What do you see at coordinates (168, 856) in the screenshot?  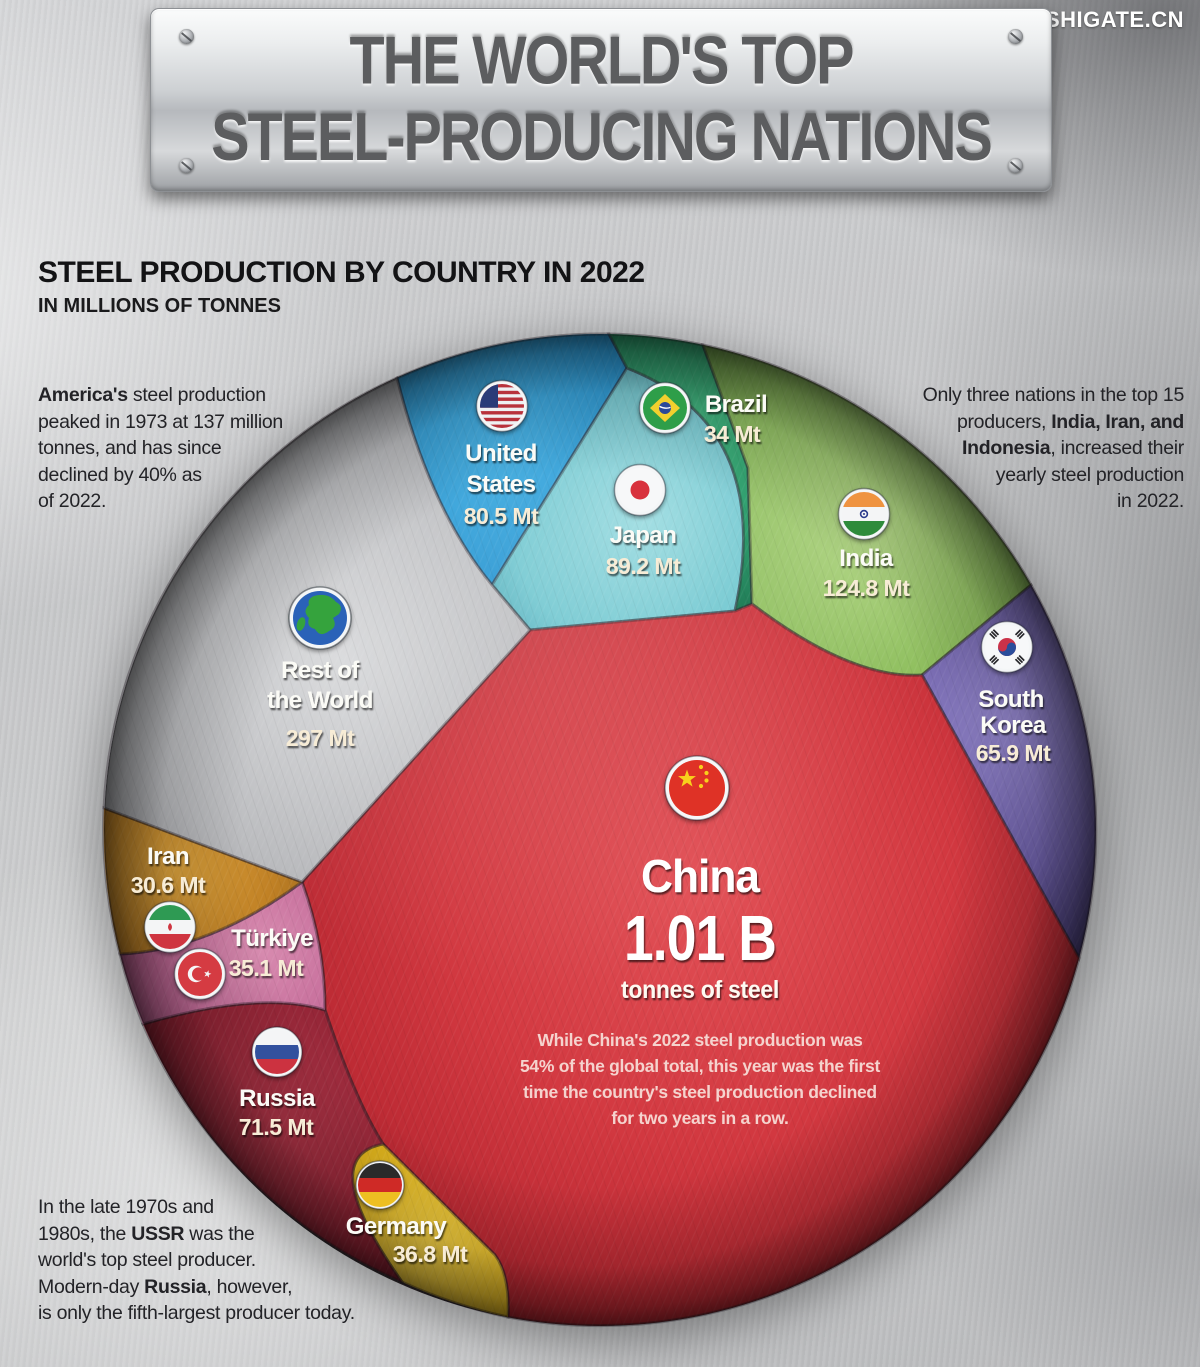 I see `iran-name: Iran` at bounding box center [168, 856].